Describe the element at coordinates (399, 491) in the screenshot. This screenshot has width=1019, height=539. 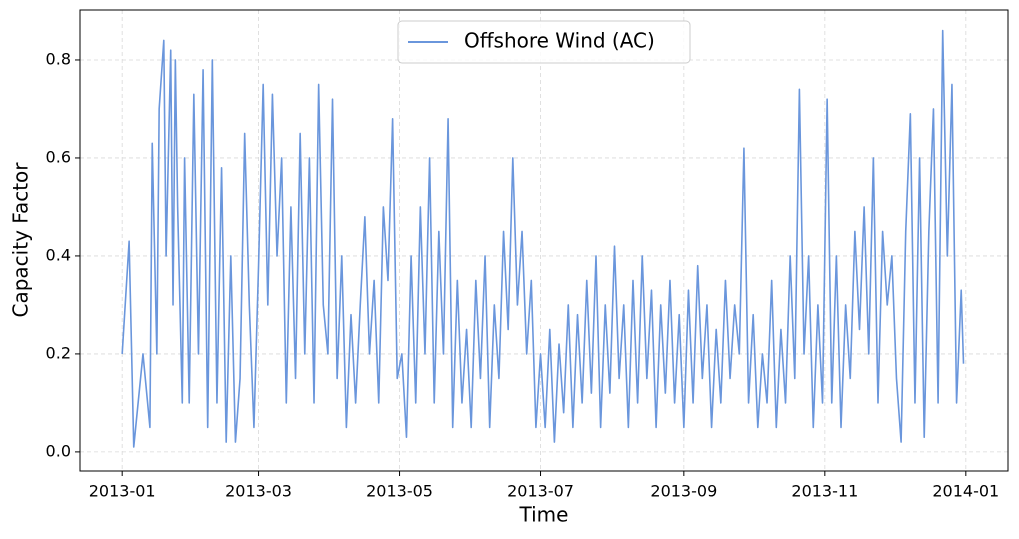
I see `x-tick-label: 2013-05` at that location.